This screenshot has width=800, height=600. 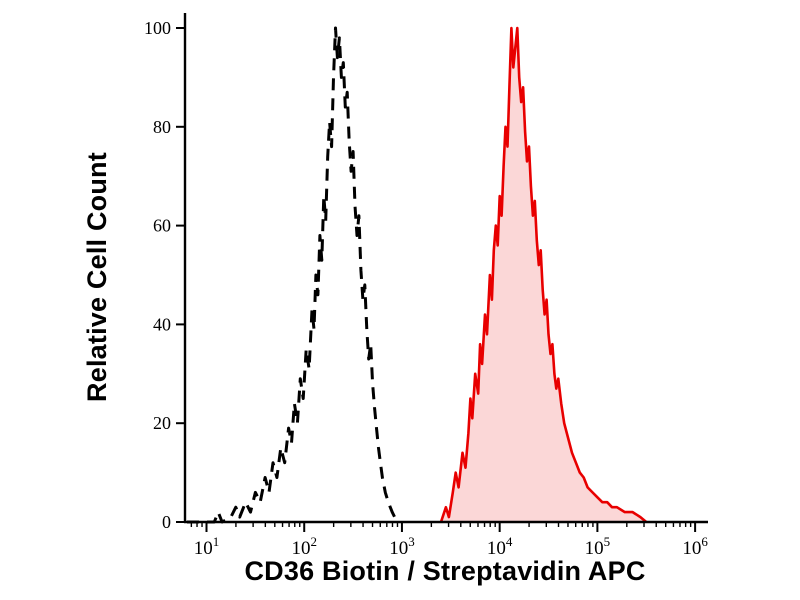 What do you see at coordinates (162, 423) in the screenshot?
I see `y-tick-label: 20` at bounding box center [162, 423].